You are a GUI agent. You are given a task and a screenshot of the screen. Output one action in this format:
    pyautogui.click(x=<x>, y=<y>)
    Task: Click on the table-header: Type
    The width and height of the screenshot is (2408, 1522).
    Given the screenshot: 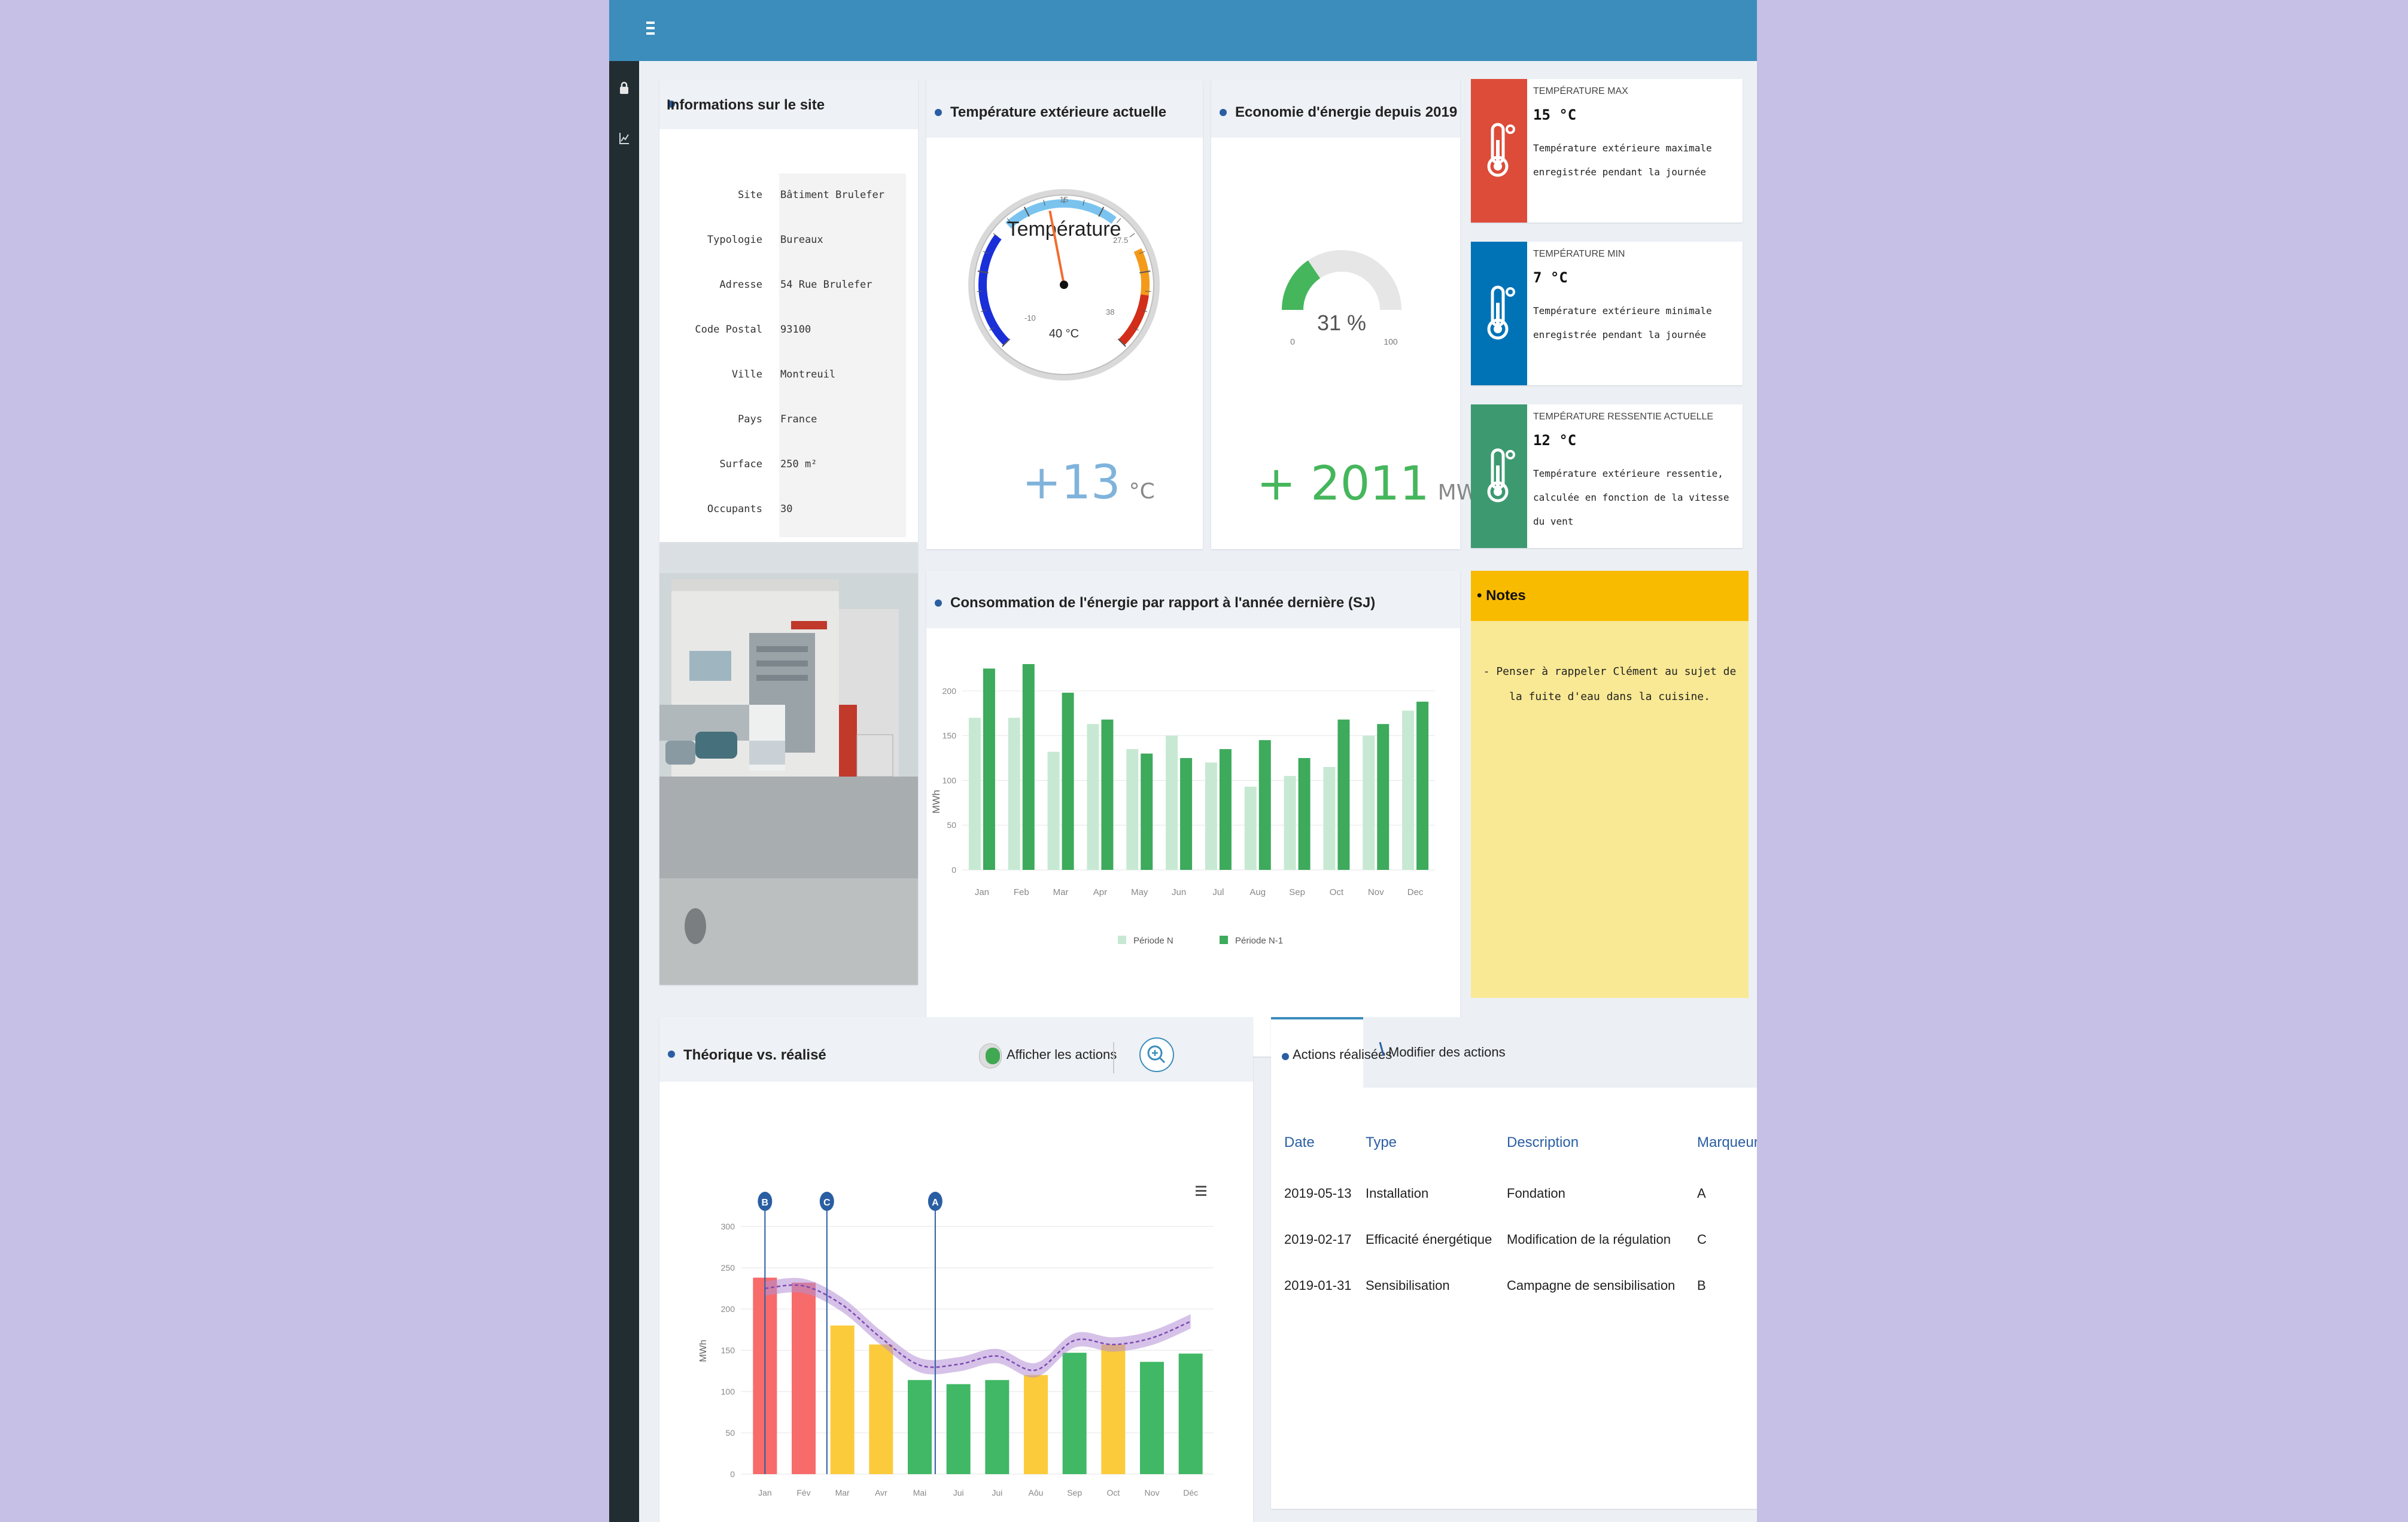 What is the action you would take?
    pyautogui.click(x=1381, y=1142)
    